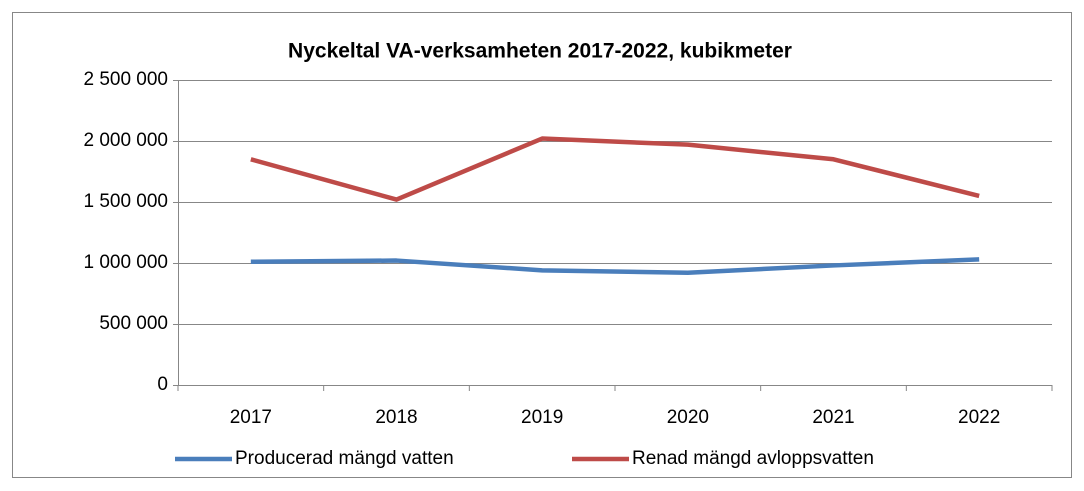 The image size is (1084, 491). What do you see at coordinates (753, 458) in the screenshot?
I see `legend-label: Renad mängd avloppsvatten` at bounding box center [753, 458].